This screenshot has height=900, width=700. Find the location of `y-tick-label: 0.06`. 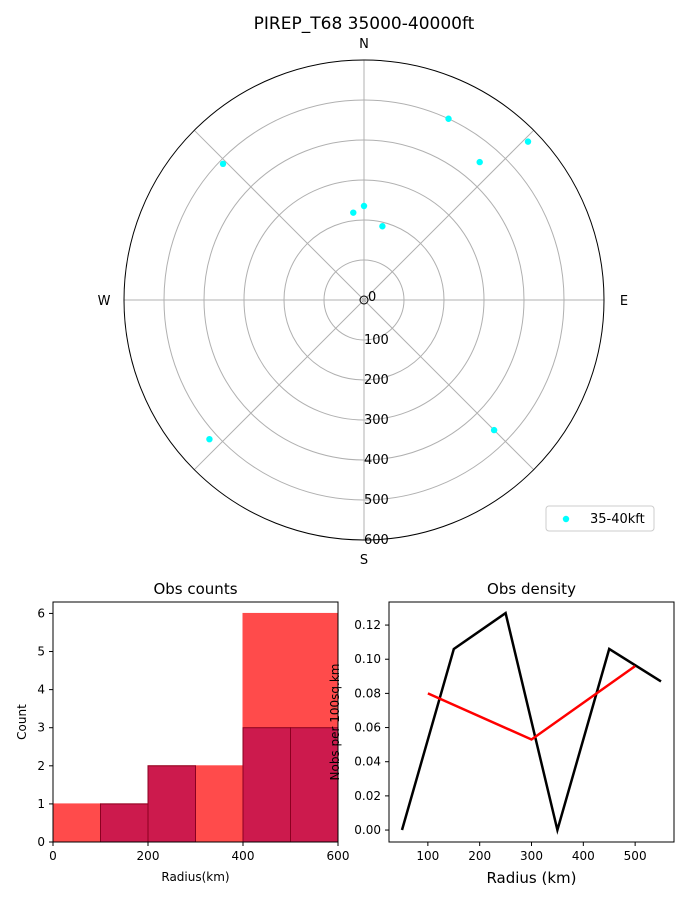

y-tick-label: 0.06 is located at coordinates (367, 728).